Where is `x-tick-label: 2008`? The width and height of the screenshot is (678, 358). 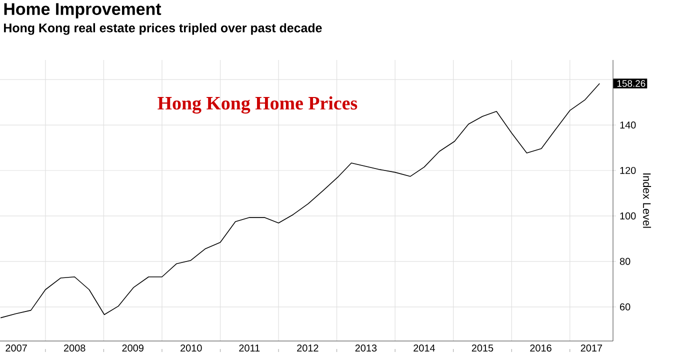 x-tick-label: 2008 is located at coordinates (75, 348).